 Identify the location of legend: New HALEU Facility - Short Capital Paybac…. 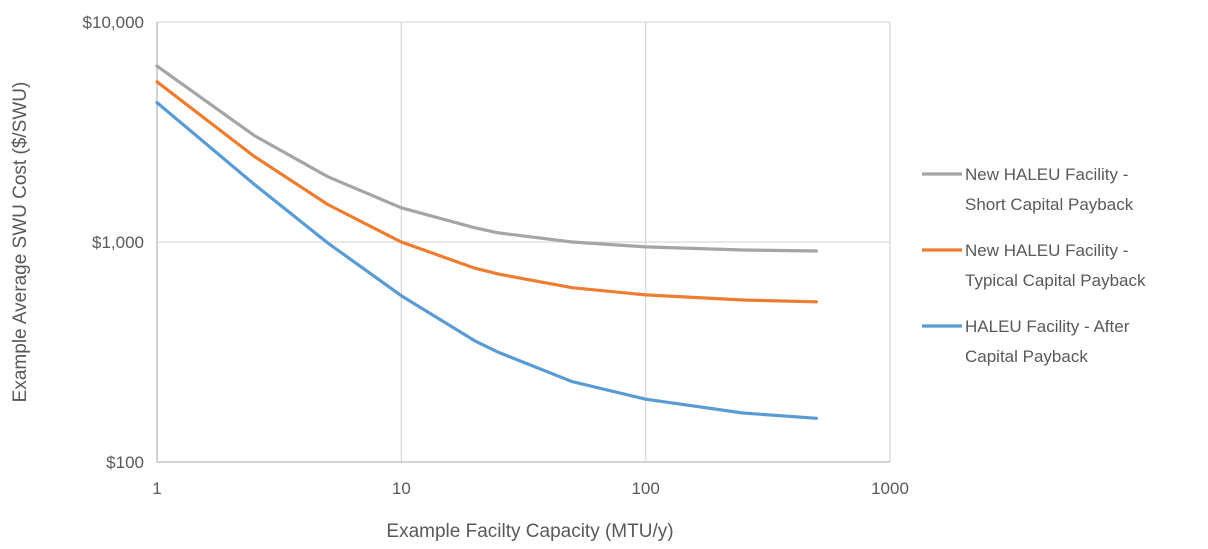
(1034, 265).